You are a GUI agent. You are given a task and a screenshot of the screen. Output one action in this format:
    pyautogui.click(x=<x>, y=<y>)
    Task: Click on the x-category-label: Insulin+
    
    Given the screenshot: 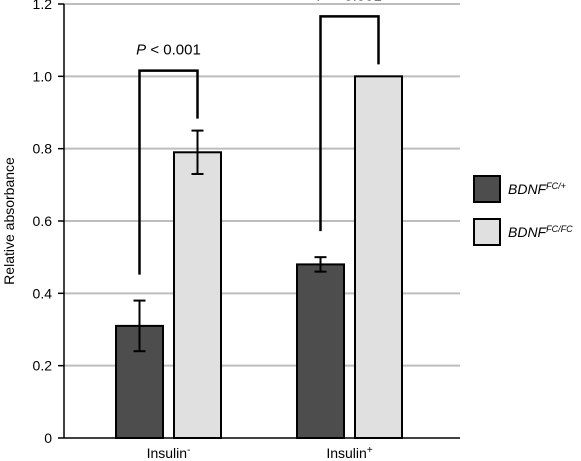 What is the action you would take?
    pyautogui.click(x=349, y=453)
    